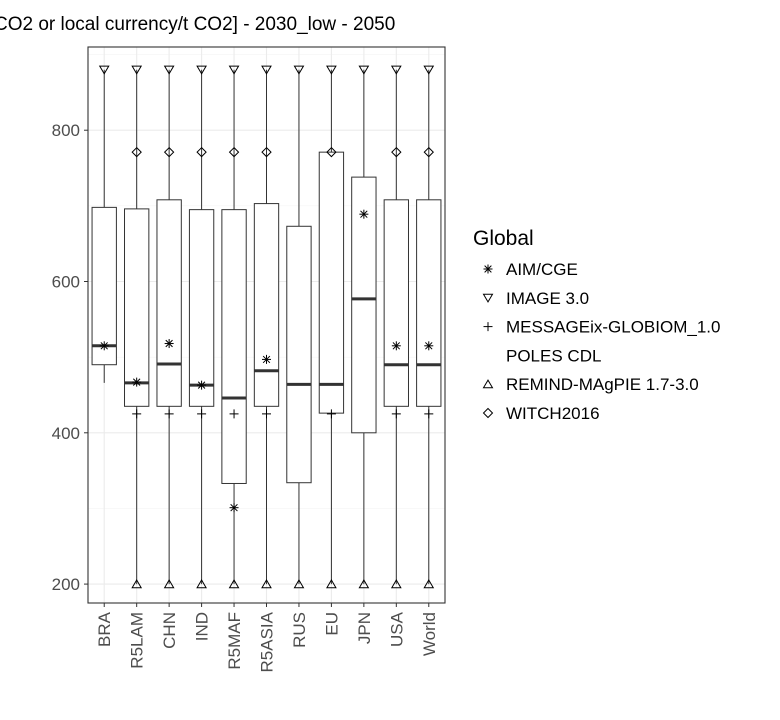 This screenshot has height=720, width=780. I want to click on point-usa-triangle-up-icon, so click(396, 584).